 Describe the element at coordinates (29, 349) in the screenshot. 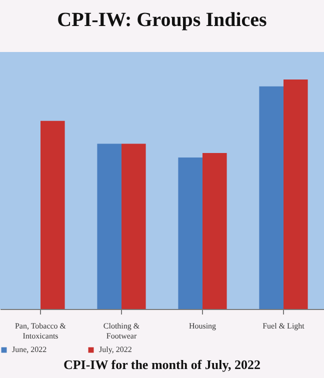

I see `legend-label: June, 2022` at that location.